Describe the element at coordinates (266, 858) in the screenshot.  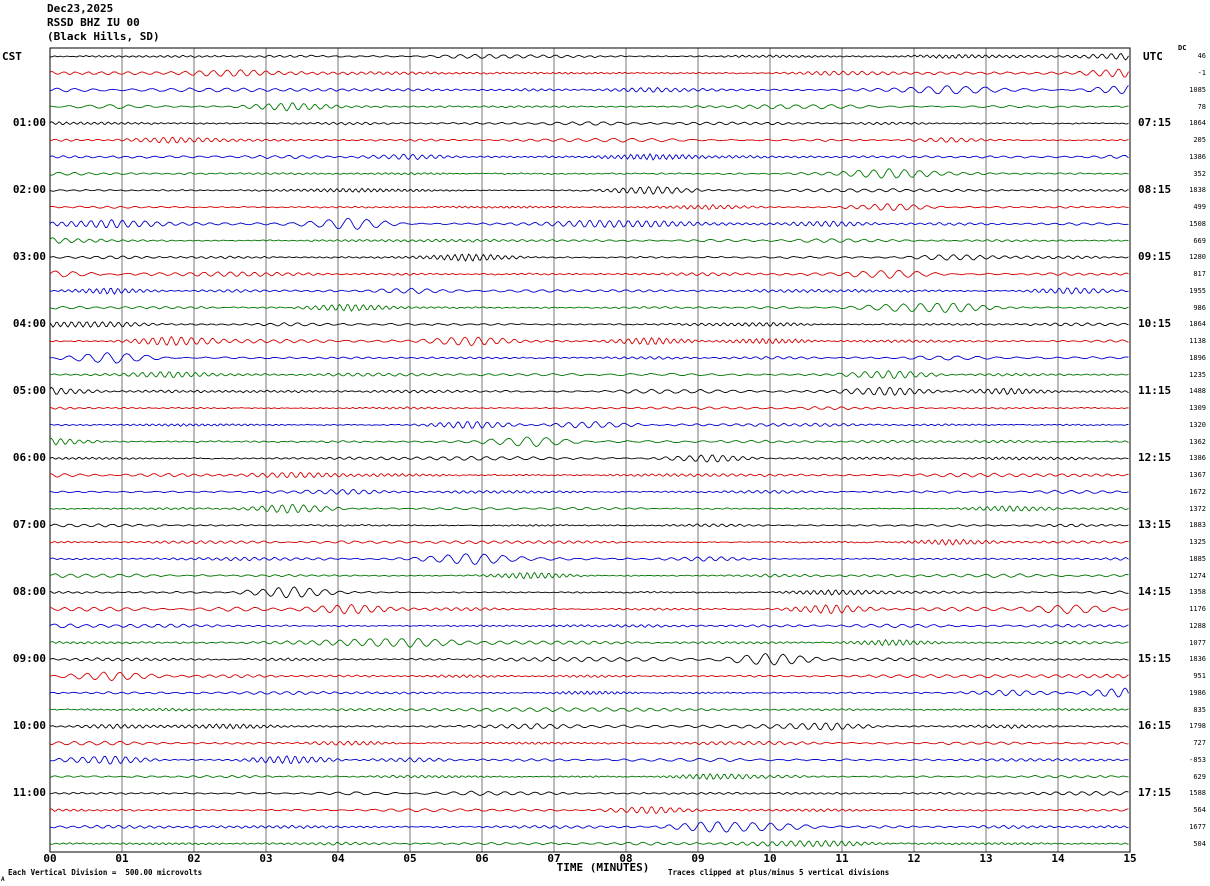
I see `x-tick-label: 03` at that location.